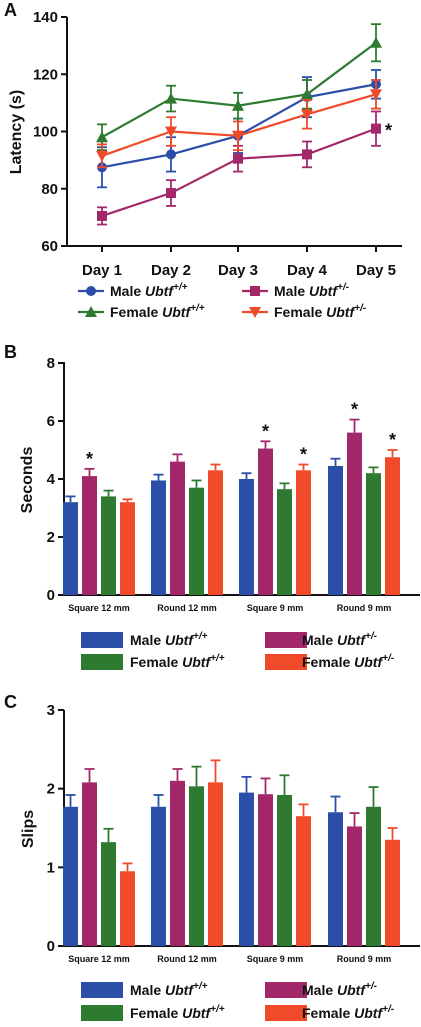  I want to click on y-tick-label: 80, so click(49, 189).